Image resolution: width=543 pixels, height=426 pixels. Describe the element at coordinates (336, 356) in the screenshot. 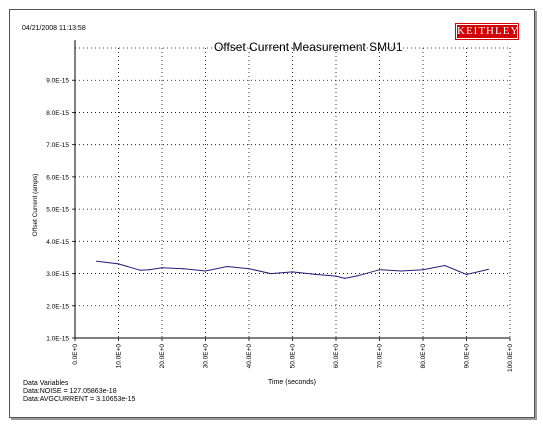

I see `x-tick-label: 60.0E+0` at that location.